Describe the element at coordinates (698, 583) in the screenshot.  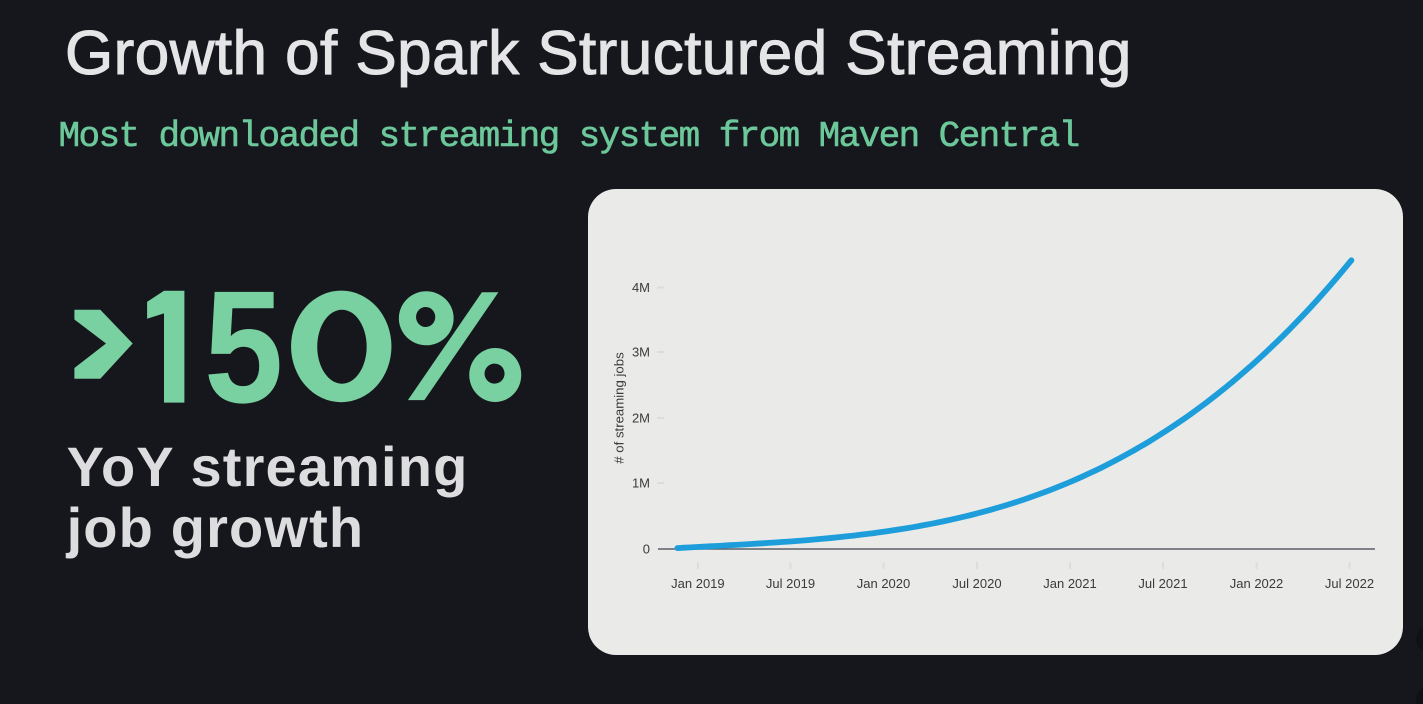
I see `svg-text: Jan 2019` at that location.